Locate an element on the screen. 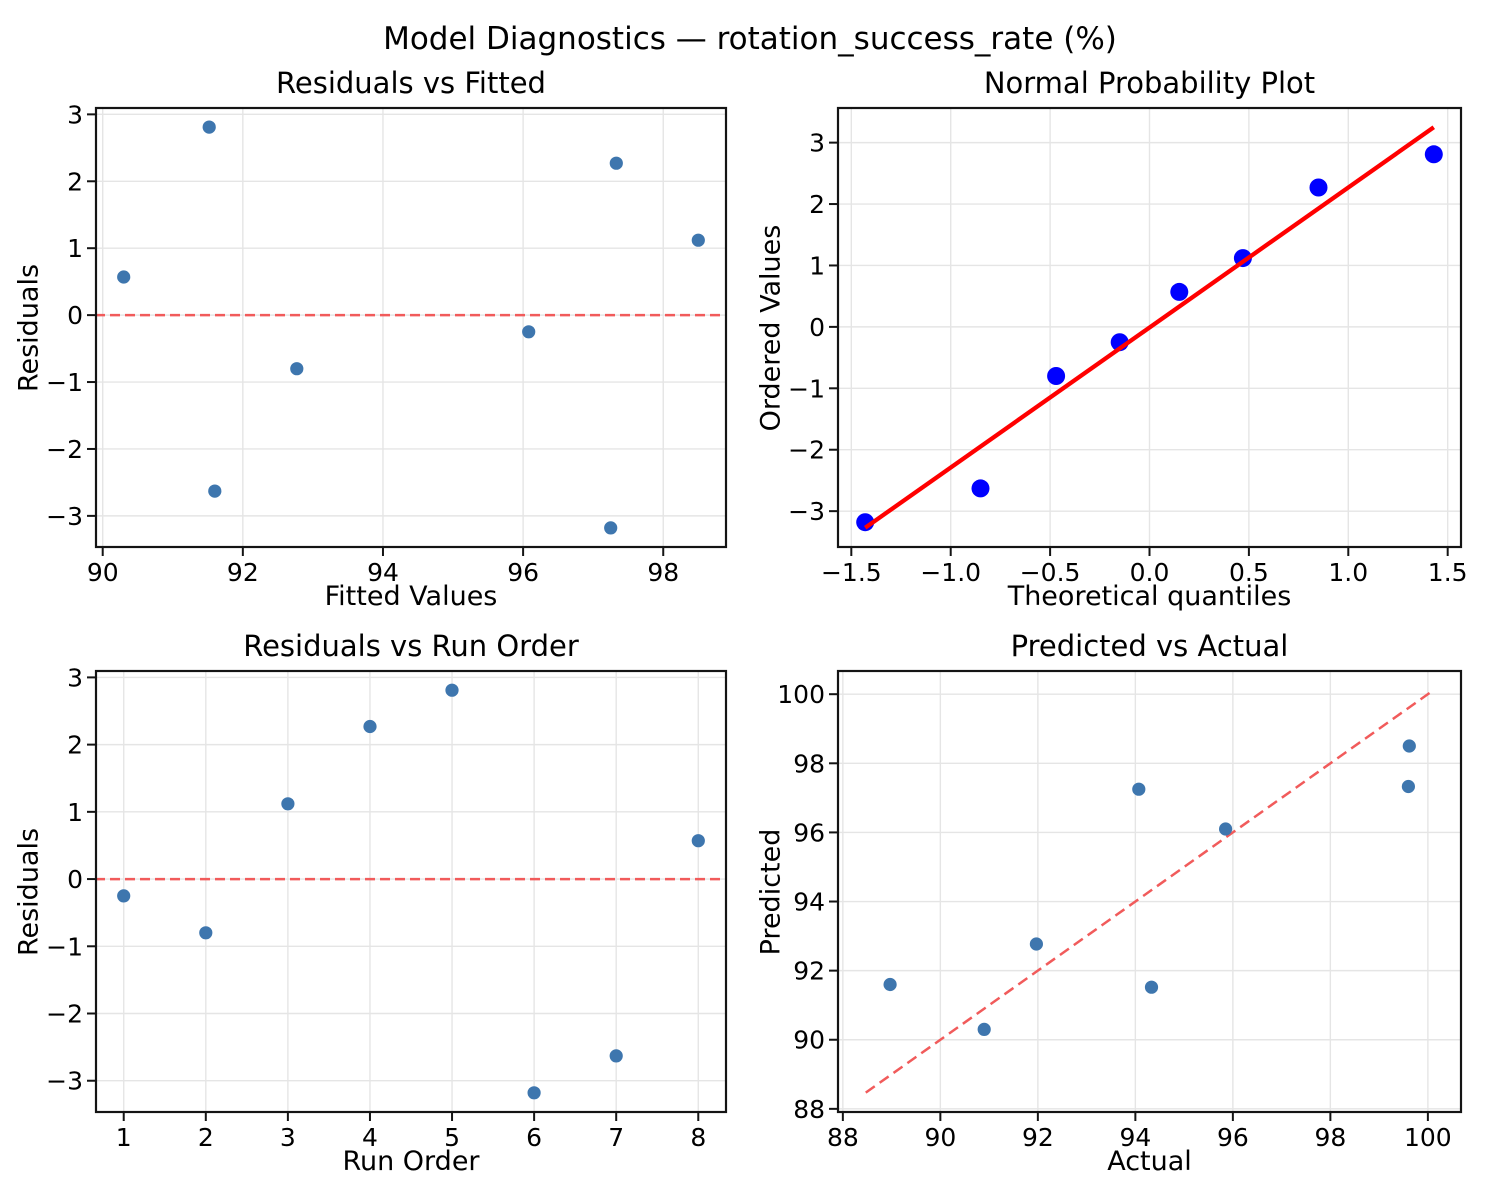 Image resolution: width=1500 pixels, height=1200 pixels. x-tick-label: 7 is located at coordinates (616, 1137).